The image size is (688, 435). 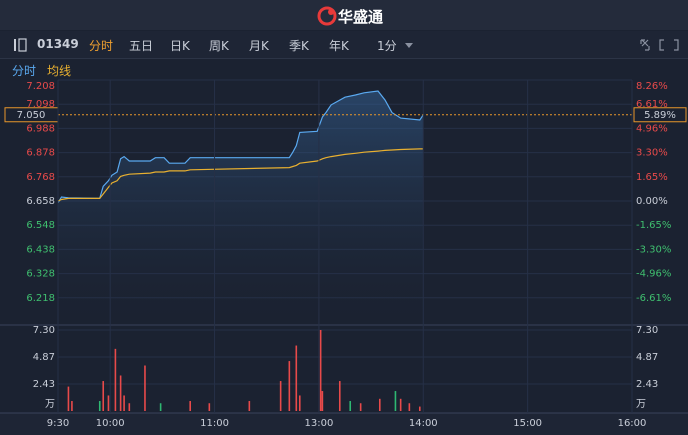 What do you see at coordinates (40, 86) in the screenshot?
I see `y-tick-label: 7.208` at bounding box center [40, 86].